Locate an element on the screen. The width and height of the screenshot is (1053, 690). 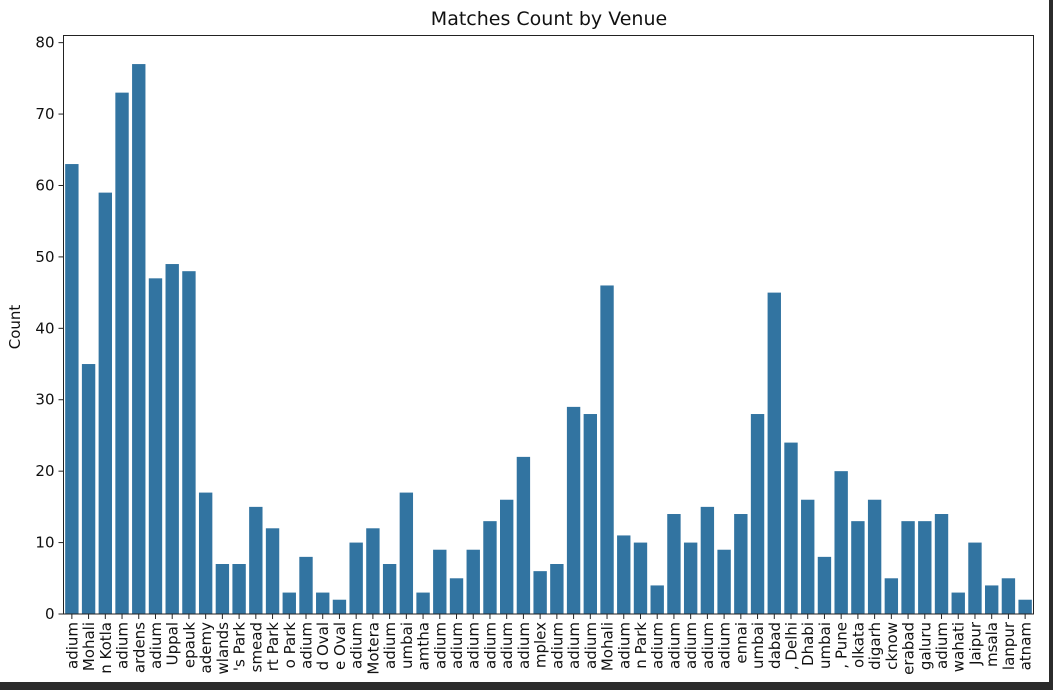
x-tick-label: Dhabi is located at coordinates (808, 644).